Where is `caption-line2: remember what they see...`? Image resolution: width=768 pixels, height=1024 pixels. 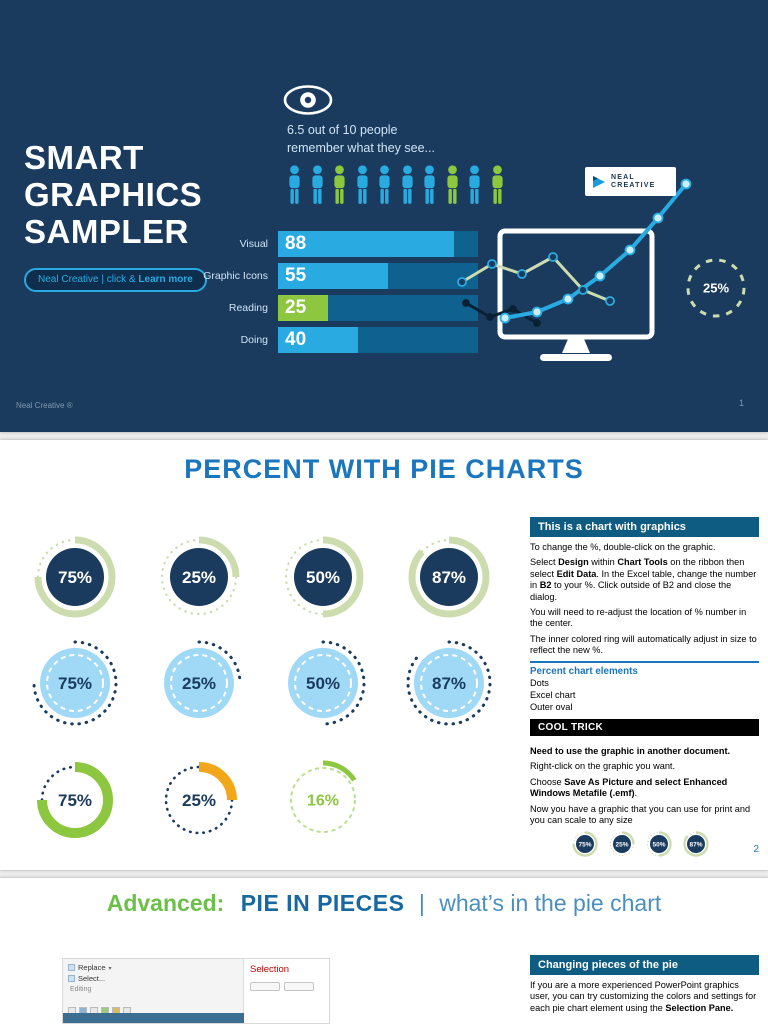 caption-line2: remember what they see... is located at coordinates (361, 148).